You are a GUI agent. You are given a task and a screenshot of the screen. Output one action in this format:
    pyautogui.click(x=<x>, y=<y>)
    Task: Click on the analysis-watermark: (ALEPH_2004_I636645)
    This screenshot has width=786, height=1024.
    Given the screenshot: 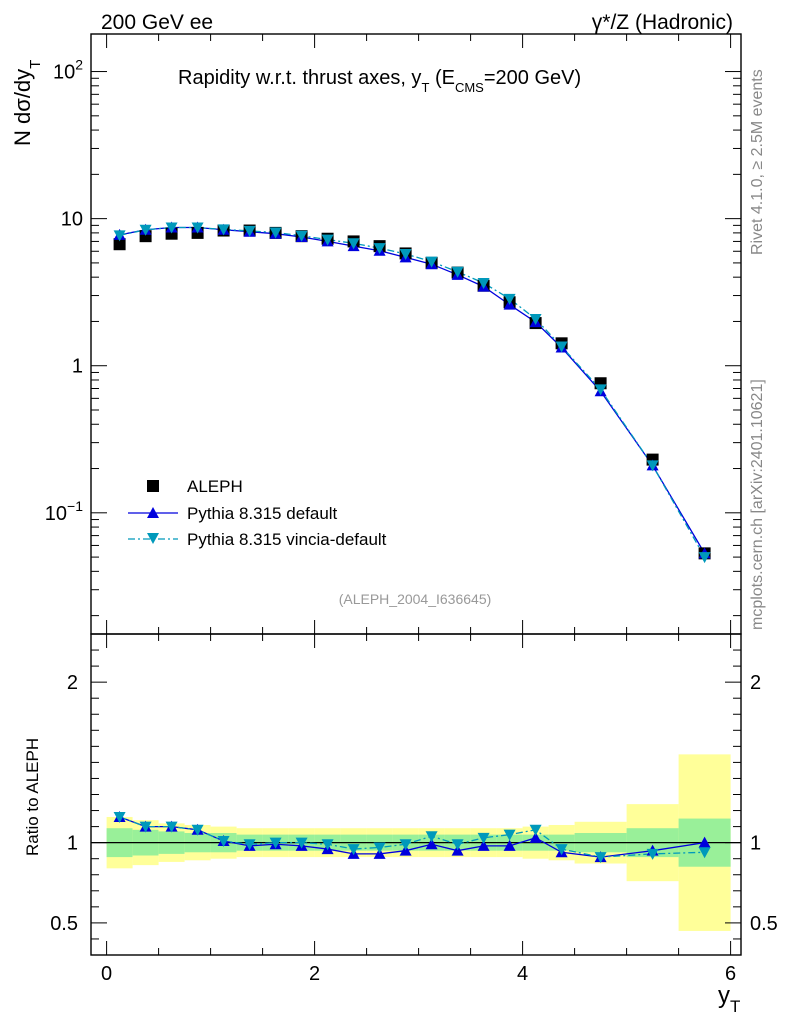 What is the action you would take?
    pyautogui.click(x=415, y=599)
    